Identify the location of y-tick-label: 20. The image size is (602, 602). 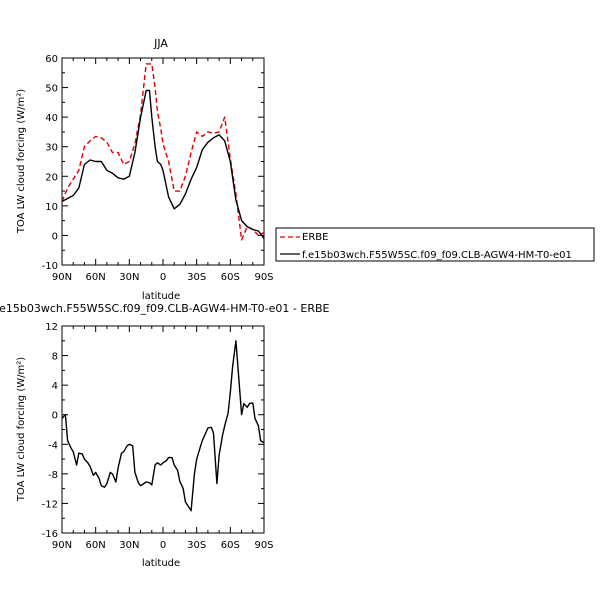
(51, 177).